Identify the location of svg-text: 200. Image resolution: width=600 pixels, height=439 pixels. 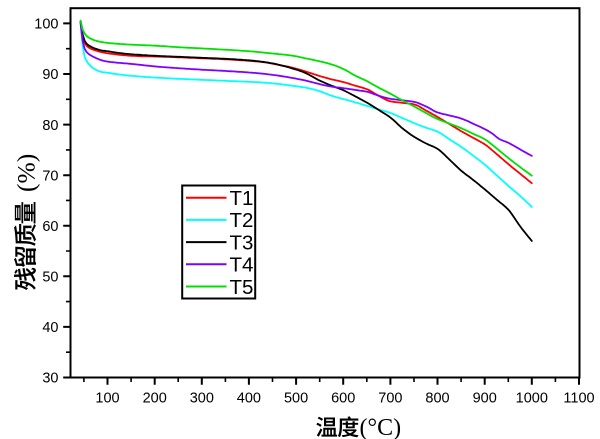
(155, 399).